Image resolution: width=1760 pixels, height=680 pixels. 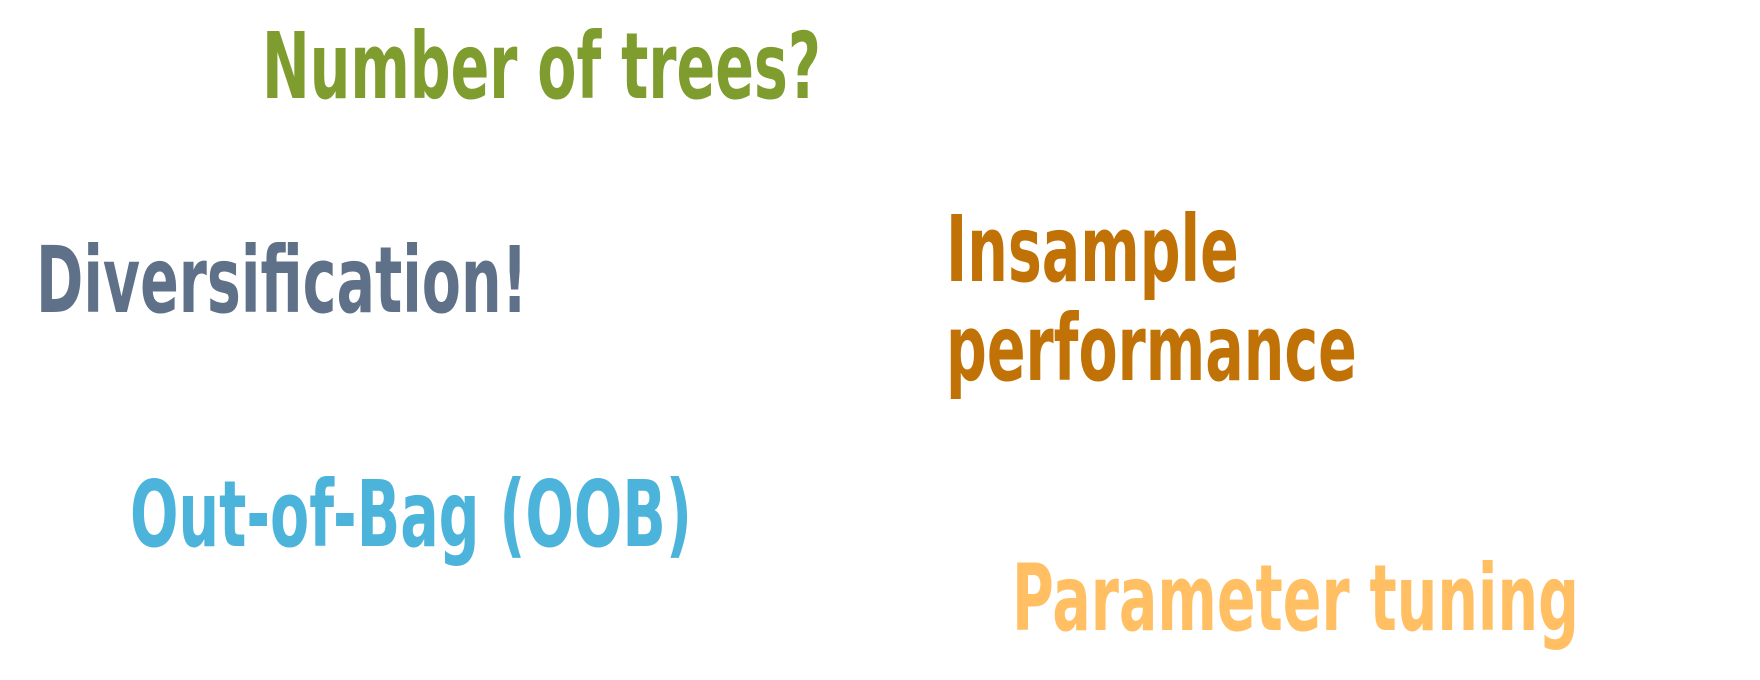 What do you see at coordinates (282, 280) in the screenshot?
I see `phrase-diversification: Diversification!` at bounding box center [282, 280].